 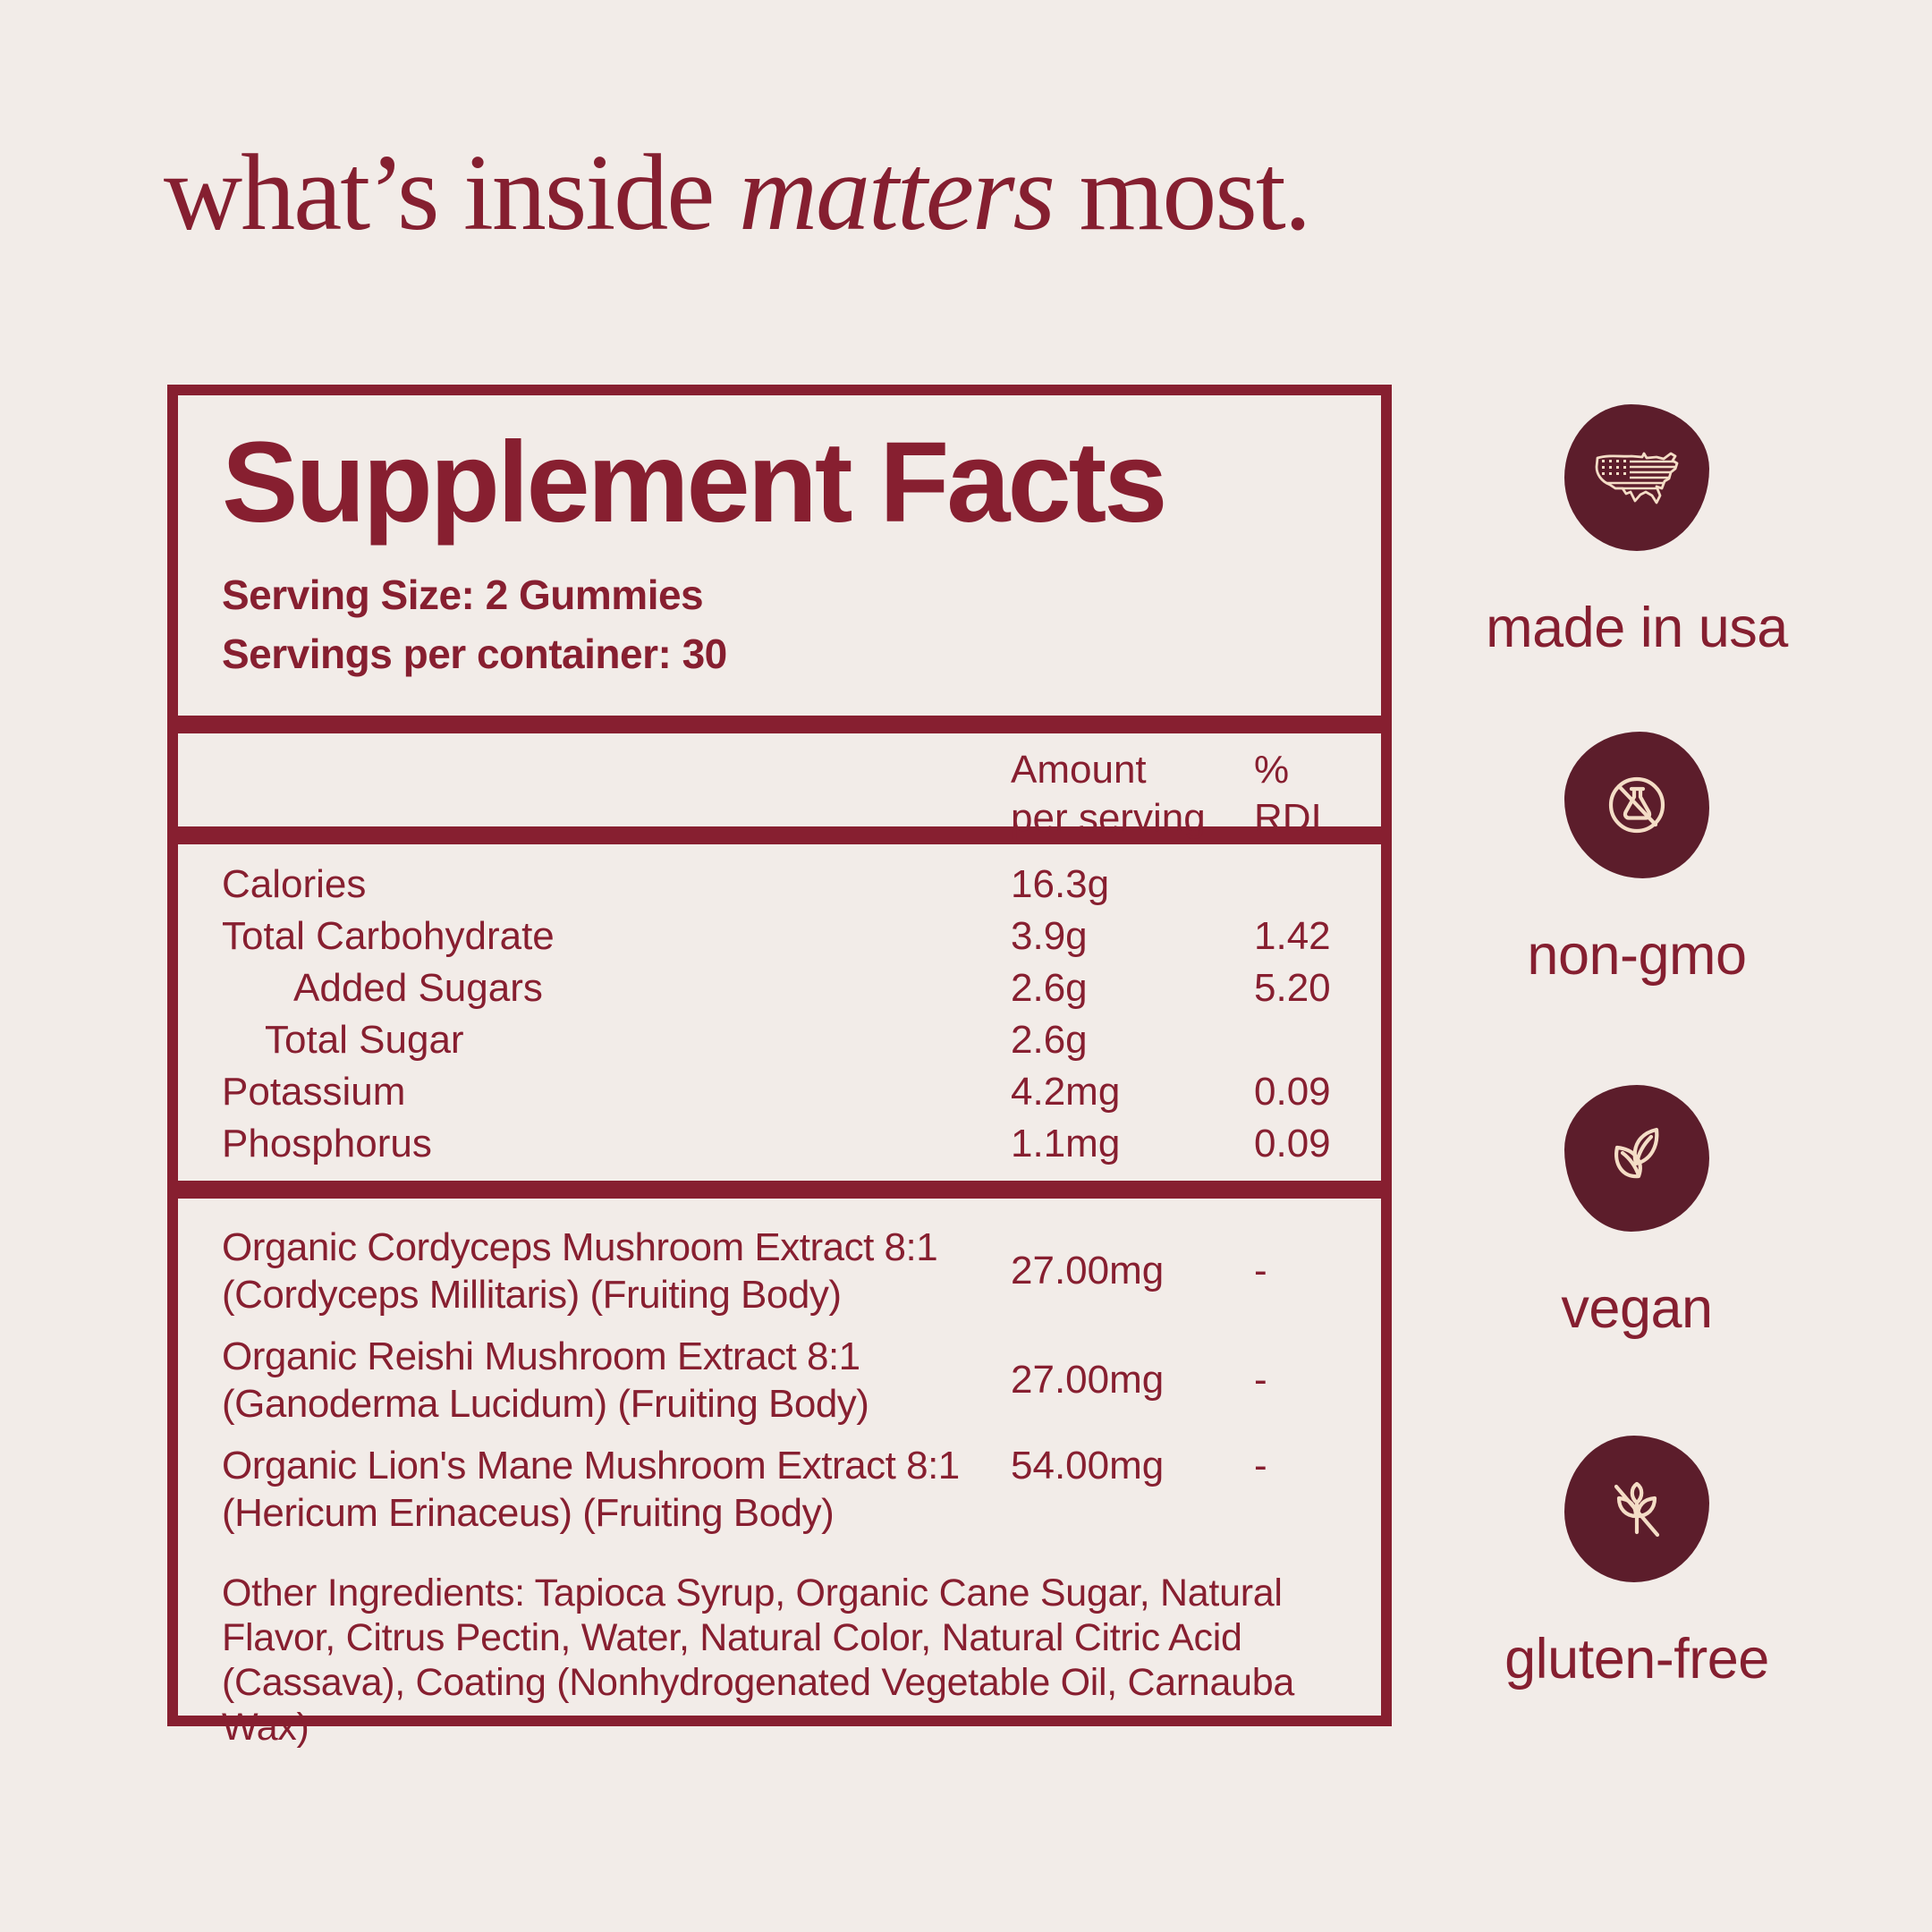 I want to click on table-row-potassium: Potassium 4.2mg 0.09, so click(x=779, y=1090).